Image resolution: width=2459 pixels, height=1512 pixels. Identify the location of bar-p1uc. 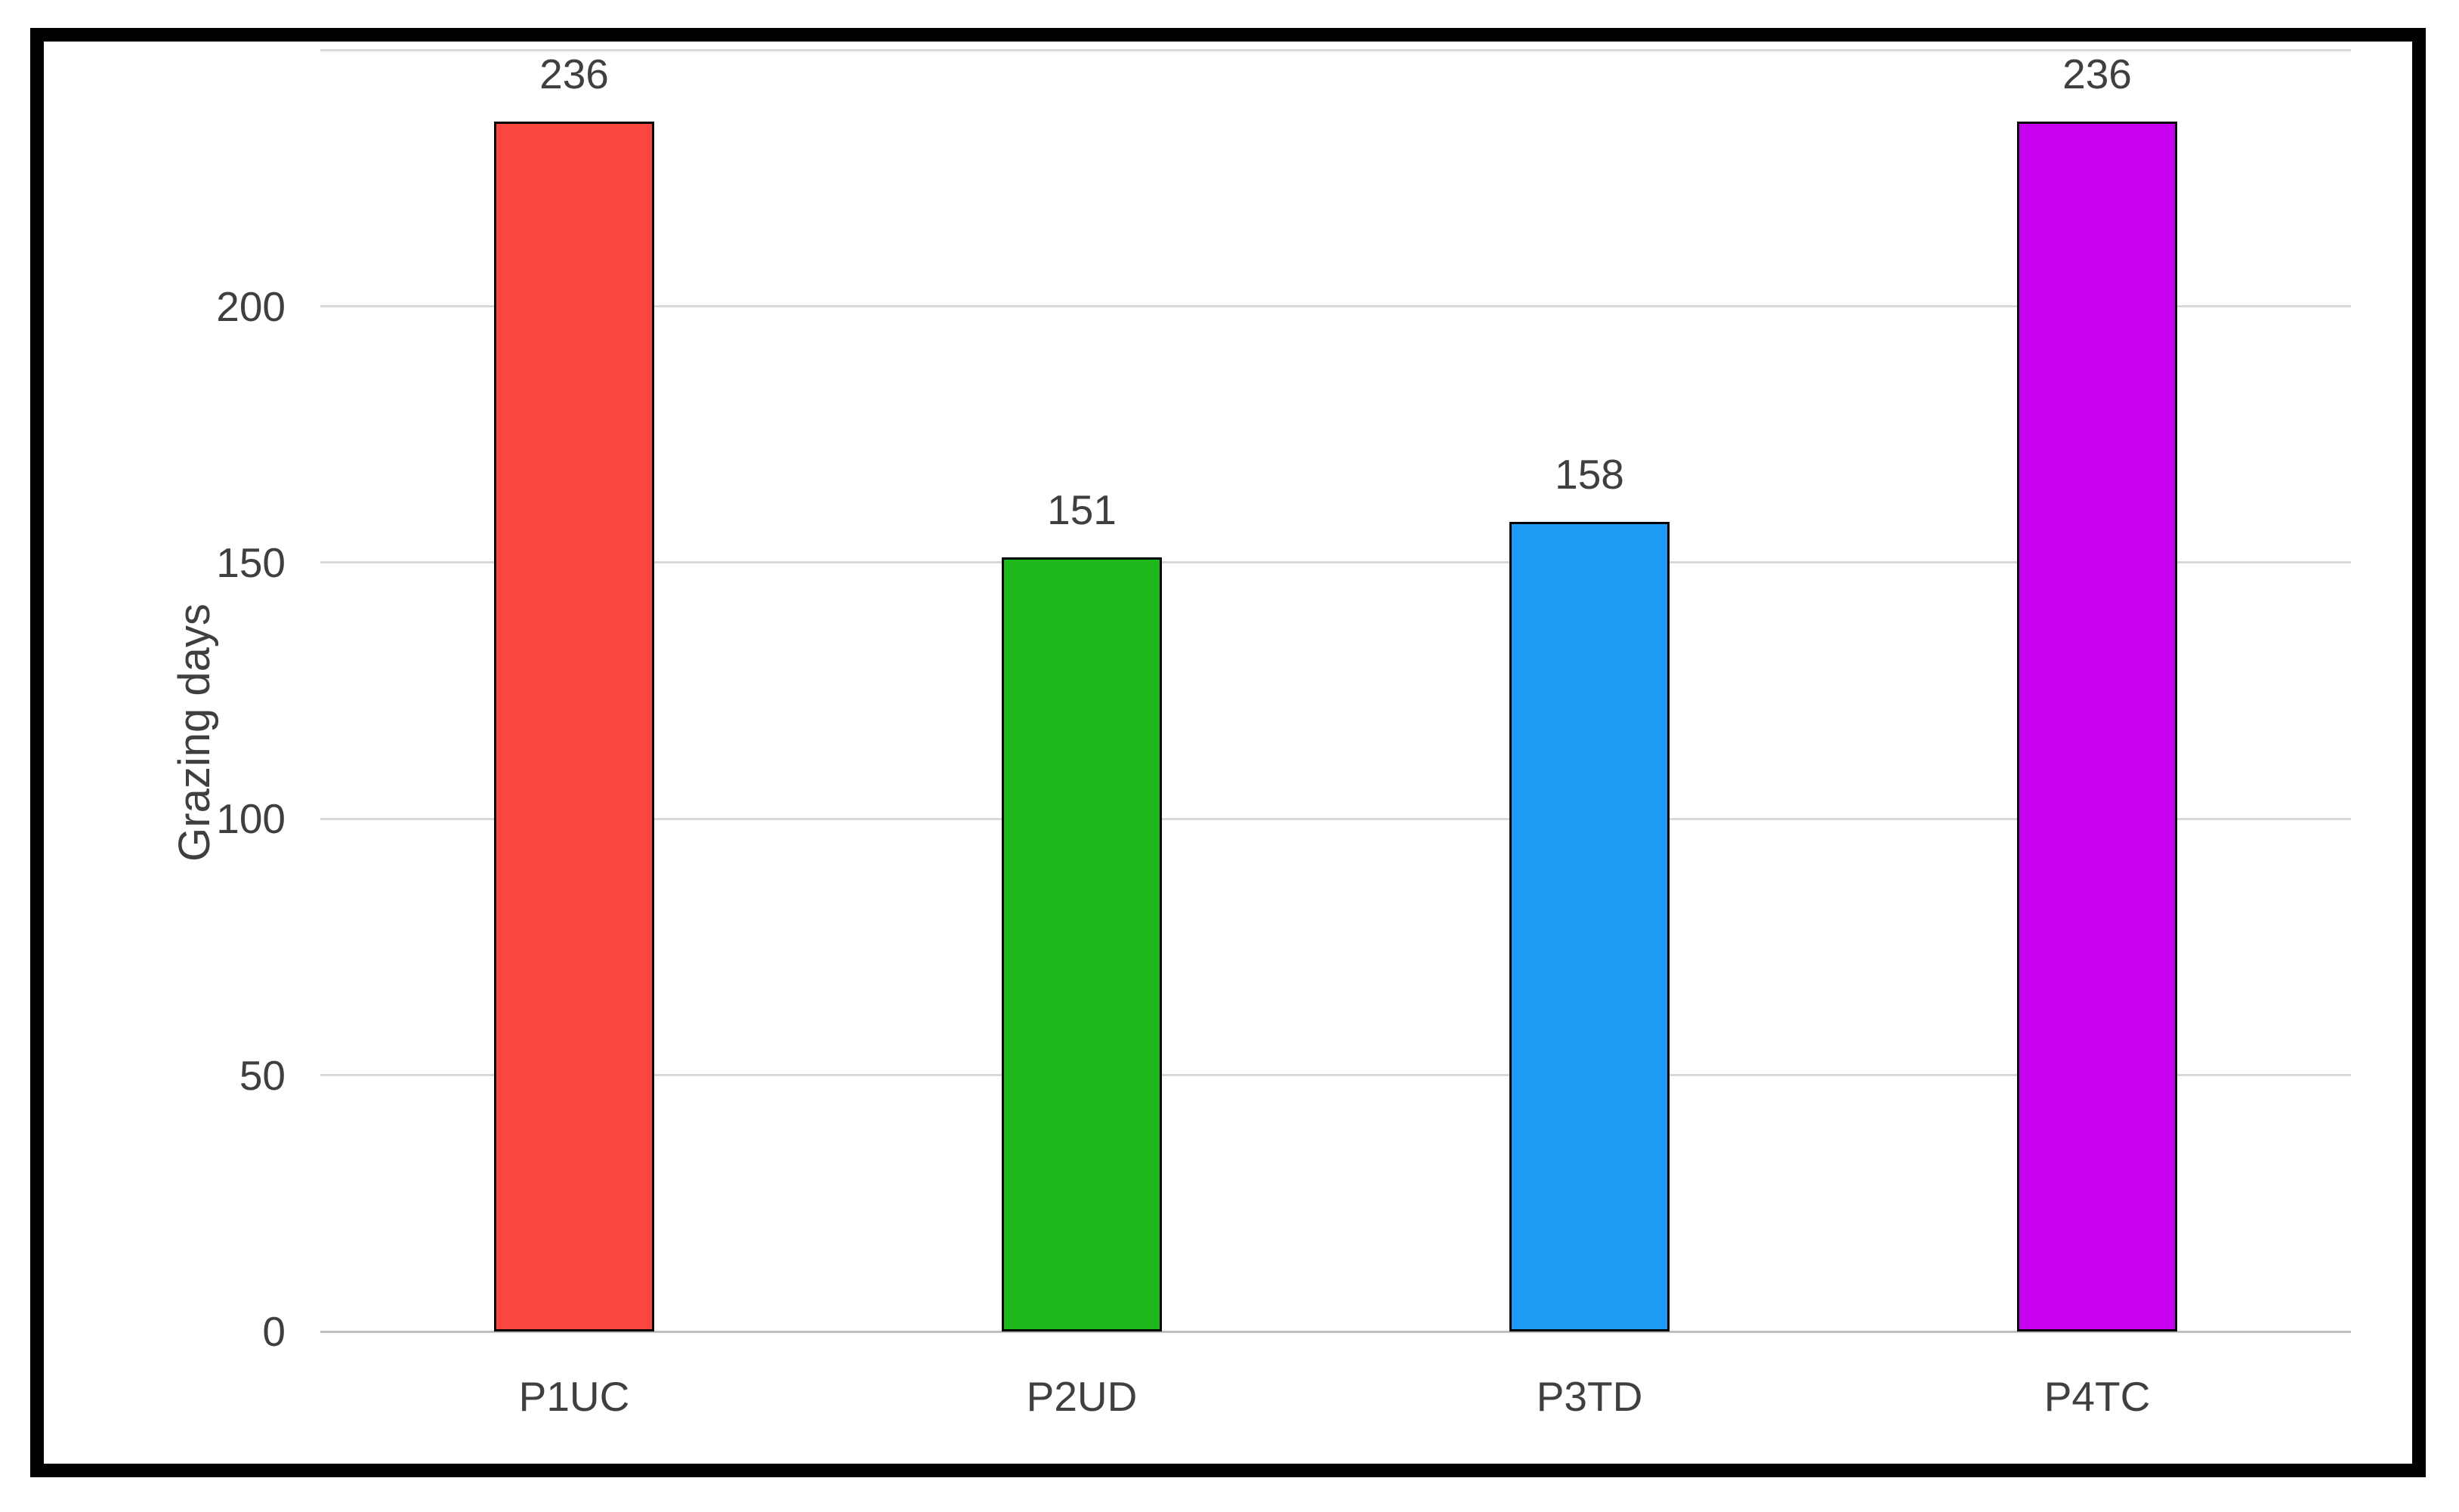
(574, 726).